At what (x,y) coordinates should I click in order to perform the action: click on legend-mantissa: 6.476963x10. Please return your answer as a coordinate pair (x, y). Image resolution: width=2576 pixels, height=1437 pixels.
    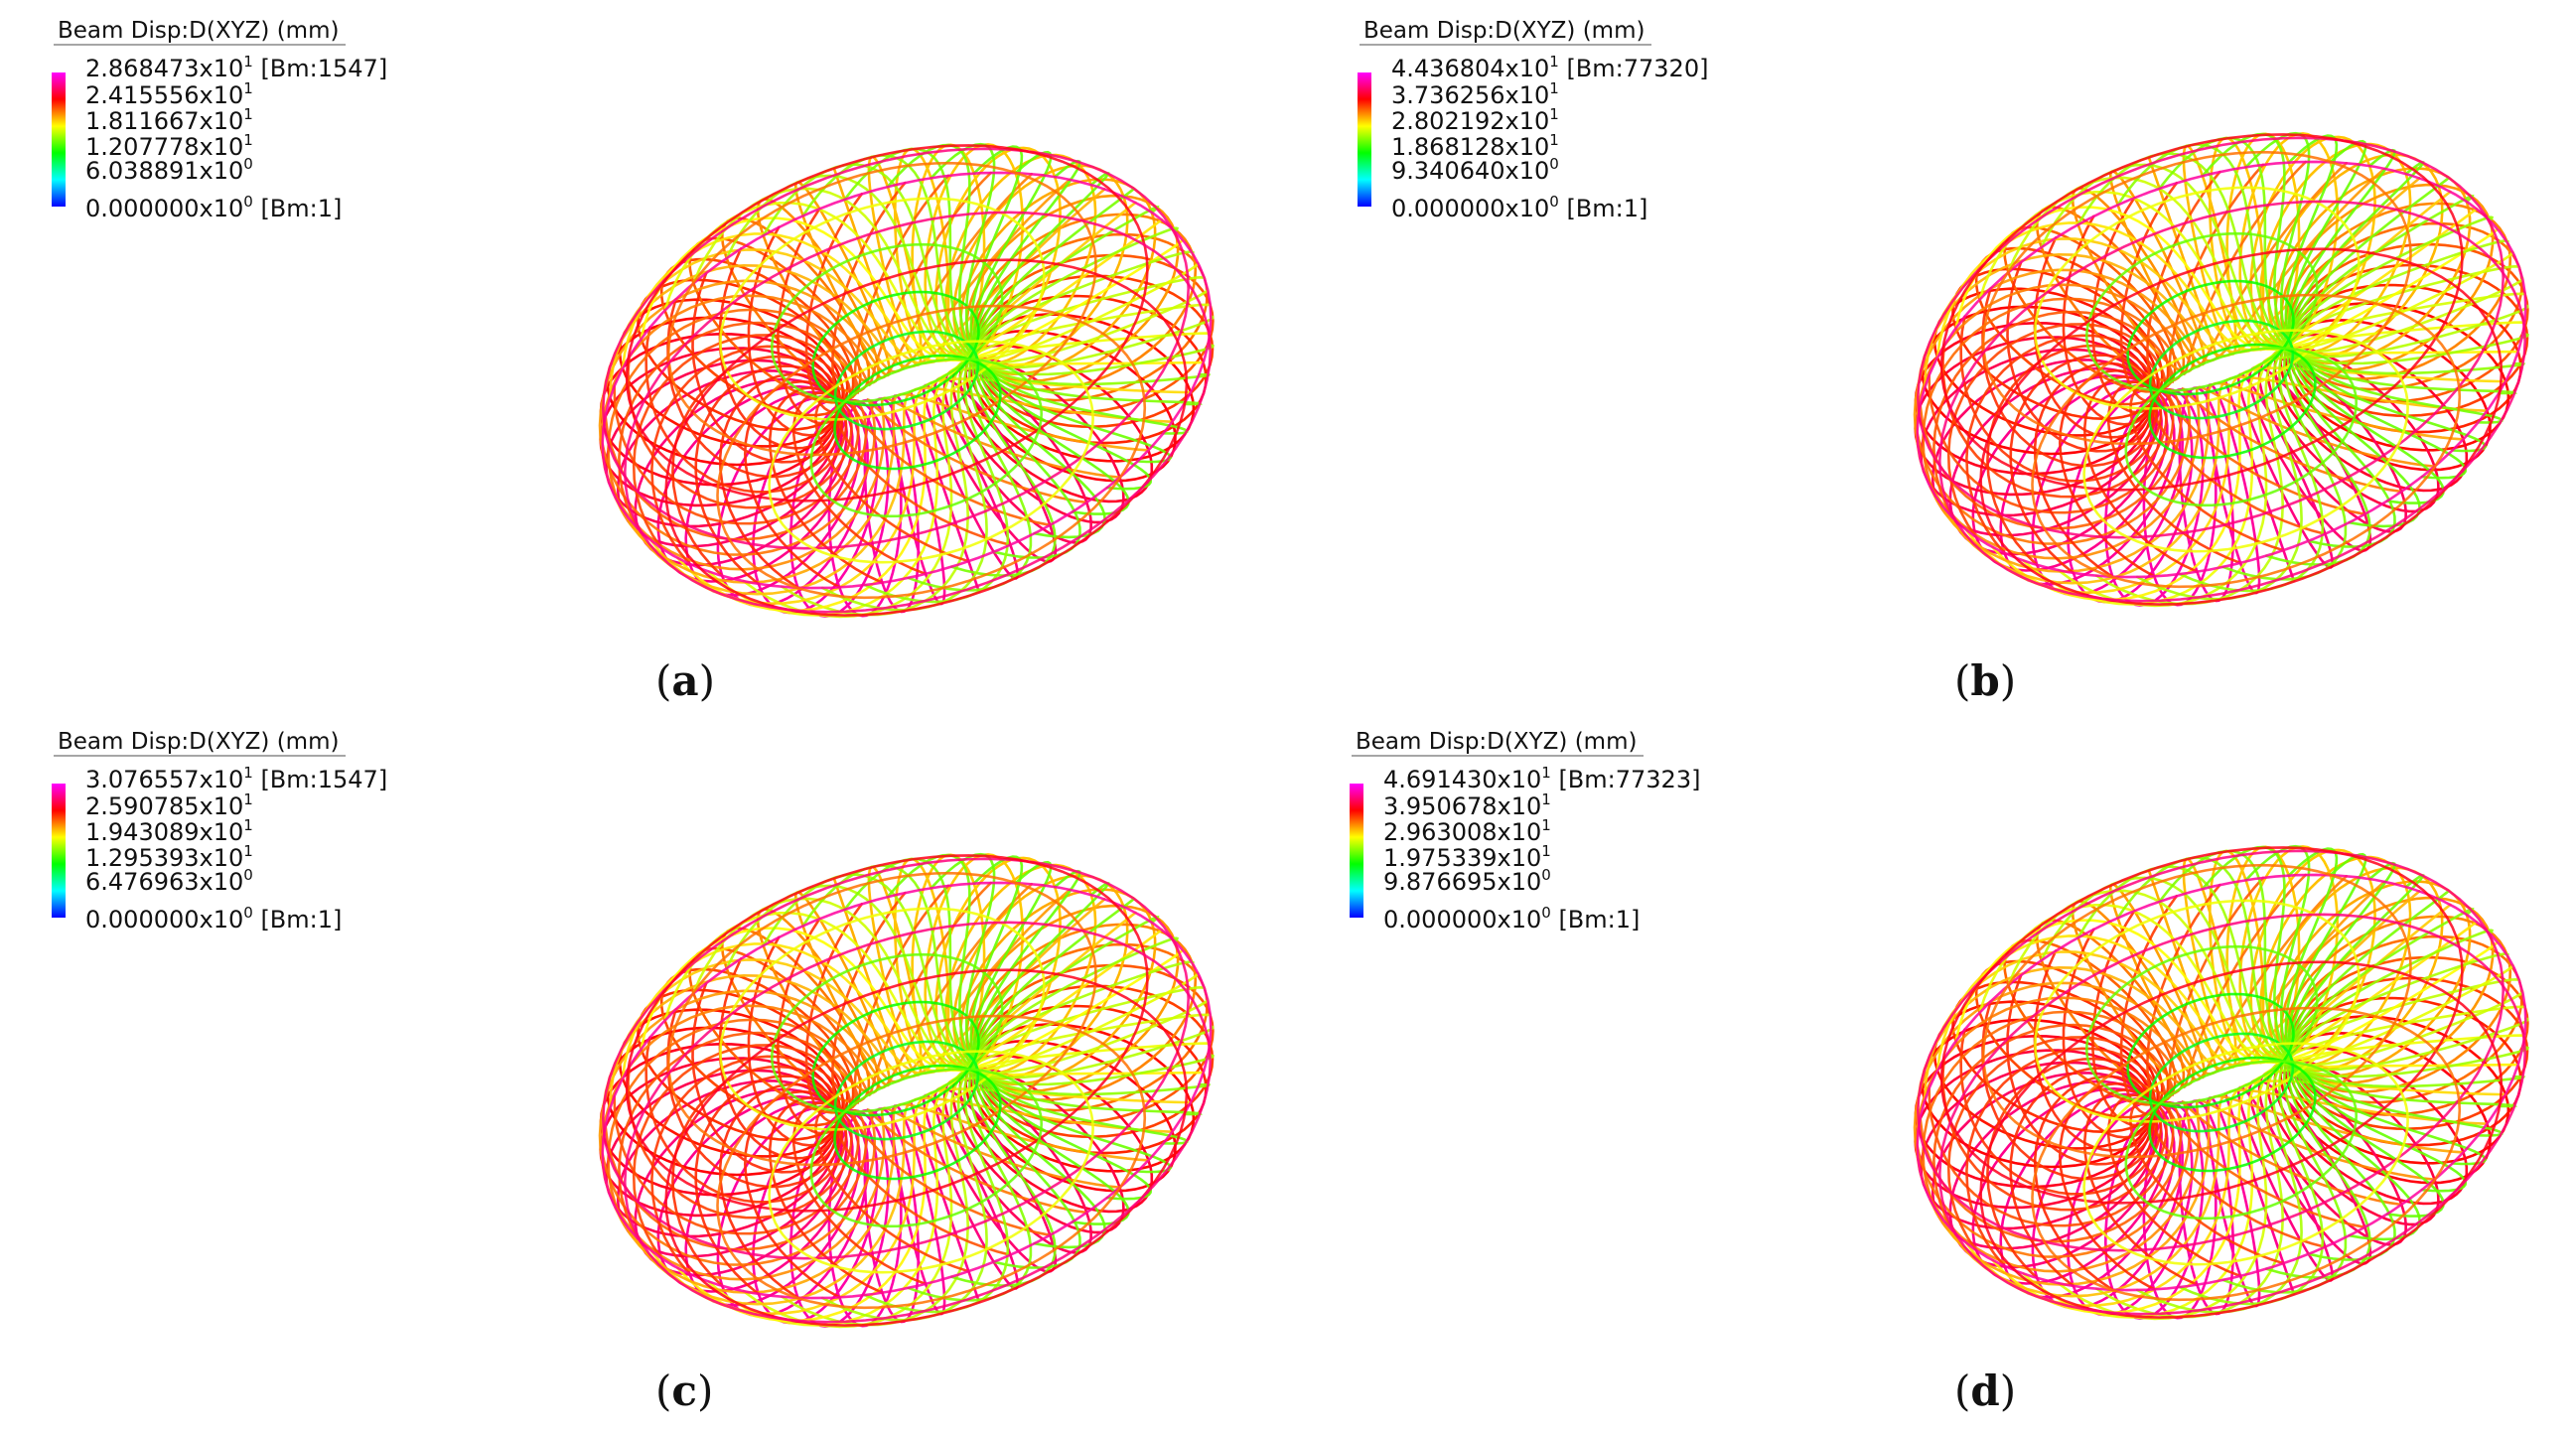
    Looking at the image, I should click on (164, 882).